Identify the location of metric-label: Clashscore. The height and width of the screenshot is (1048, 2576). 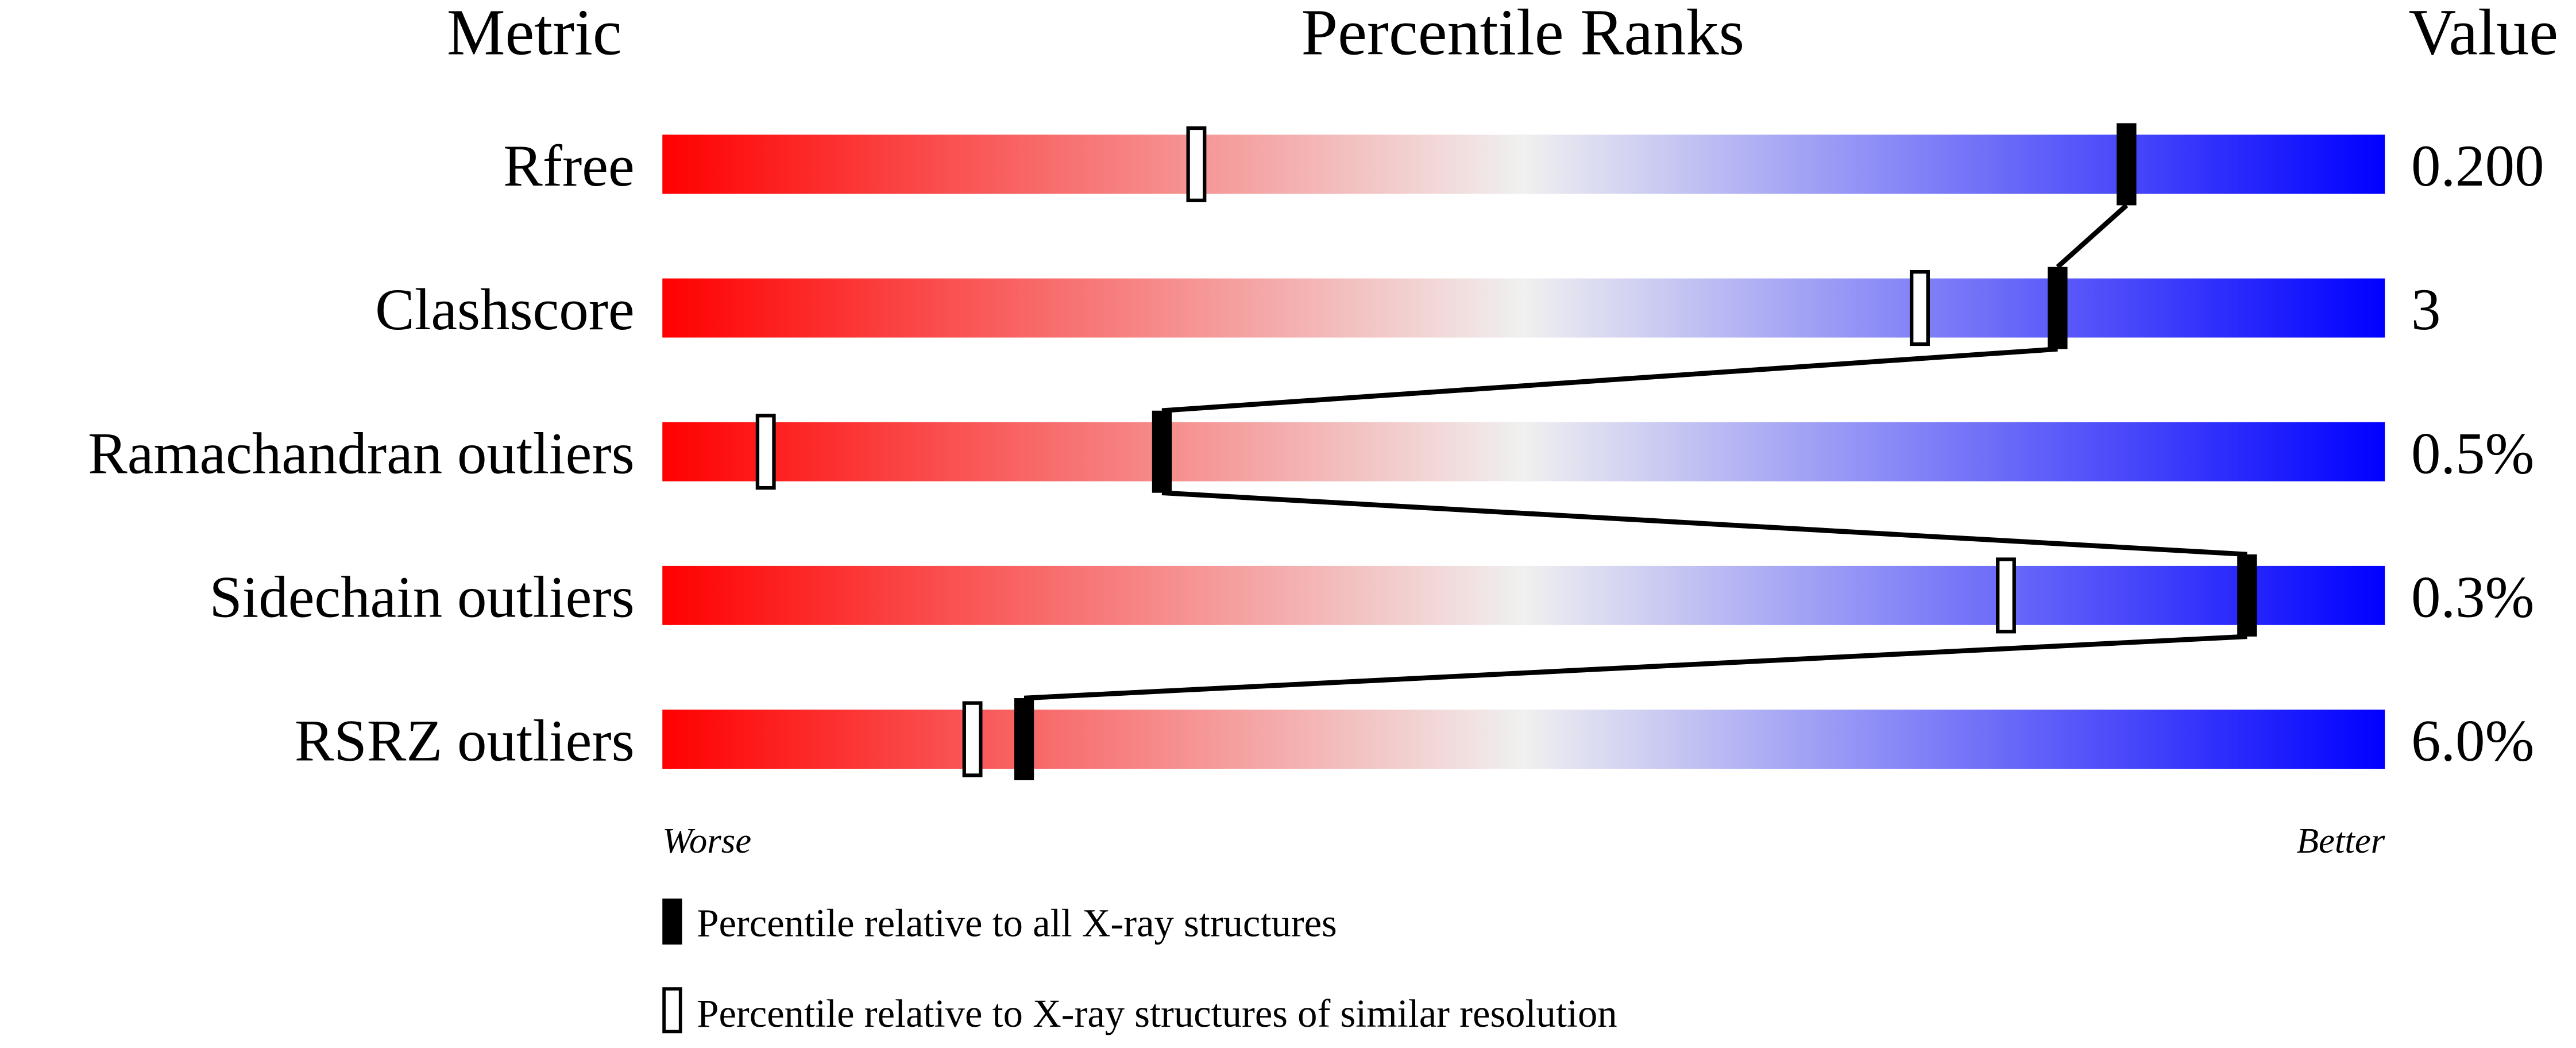
(505, 309).